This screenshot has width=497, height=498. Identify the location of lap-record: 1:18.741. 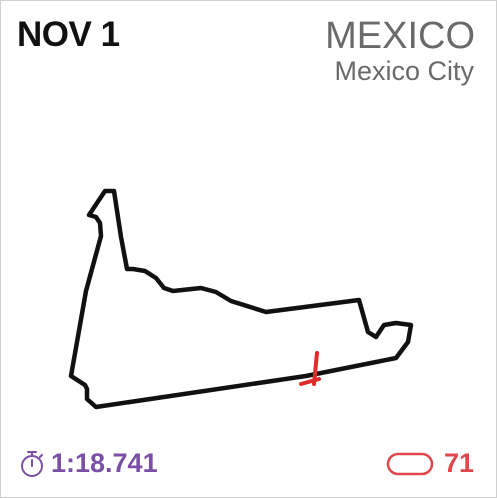
(87, 463).